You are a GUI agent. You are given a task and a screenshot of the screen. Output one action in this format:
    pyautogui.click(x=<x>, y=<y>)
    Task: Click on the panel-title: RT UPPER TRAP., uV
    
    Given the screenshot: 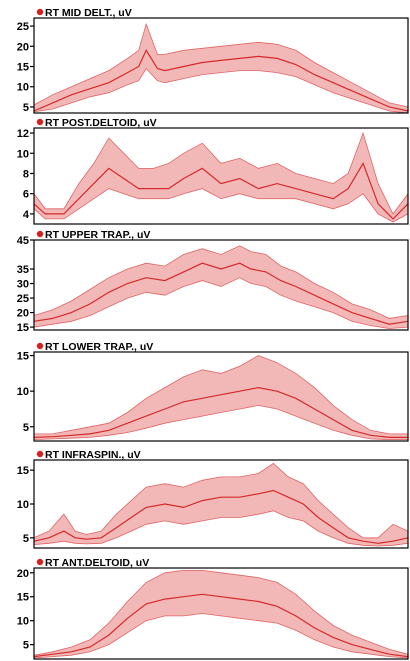 What is the action you would take?
    pyautogui.click(x=97, y=235)
    